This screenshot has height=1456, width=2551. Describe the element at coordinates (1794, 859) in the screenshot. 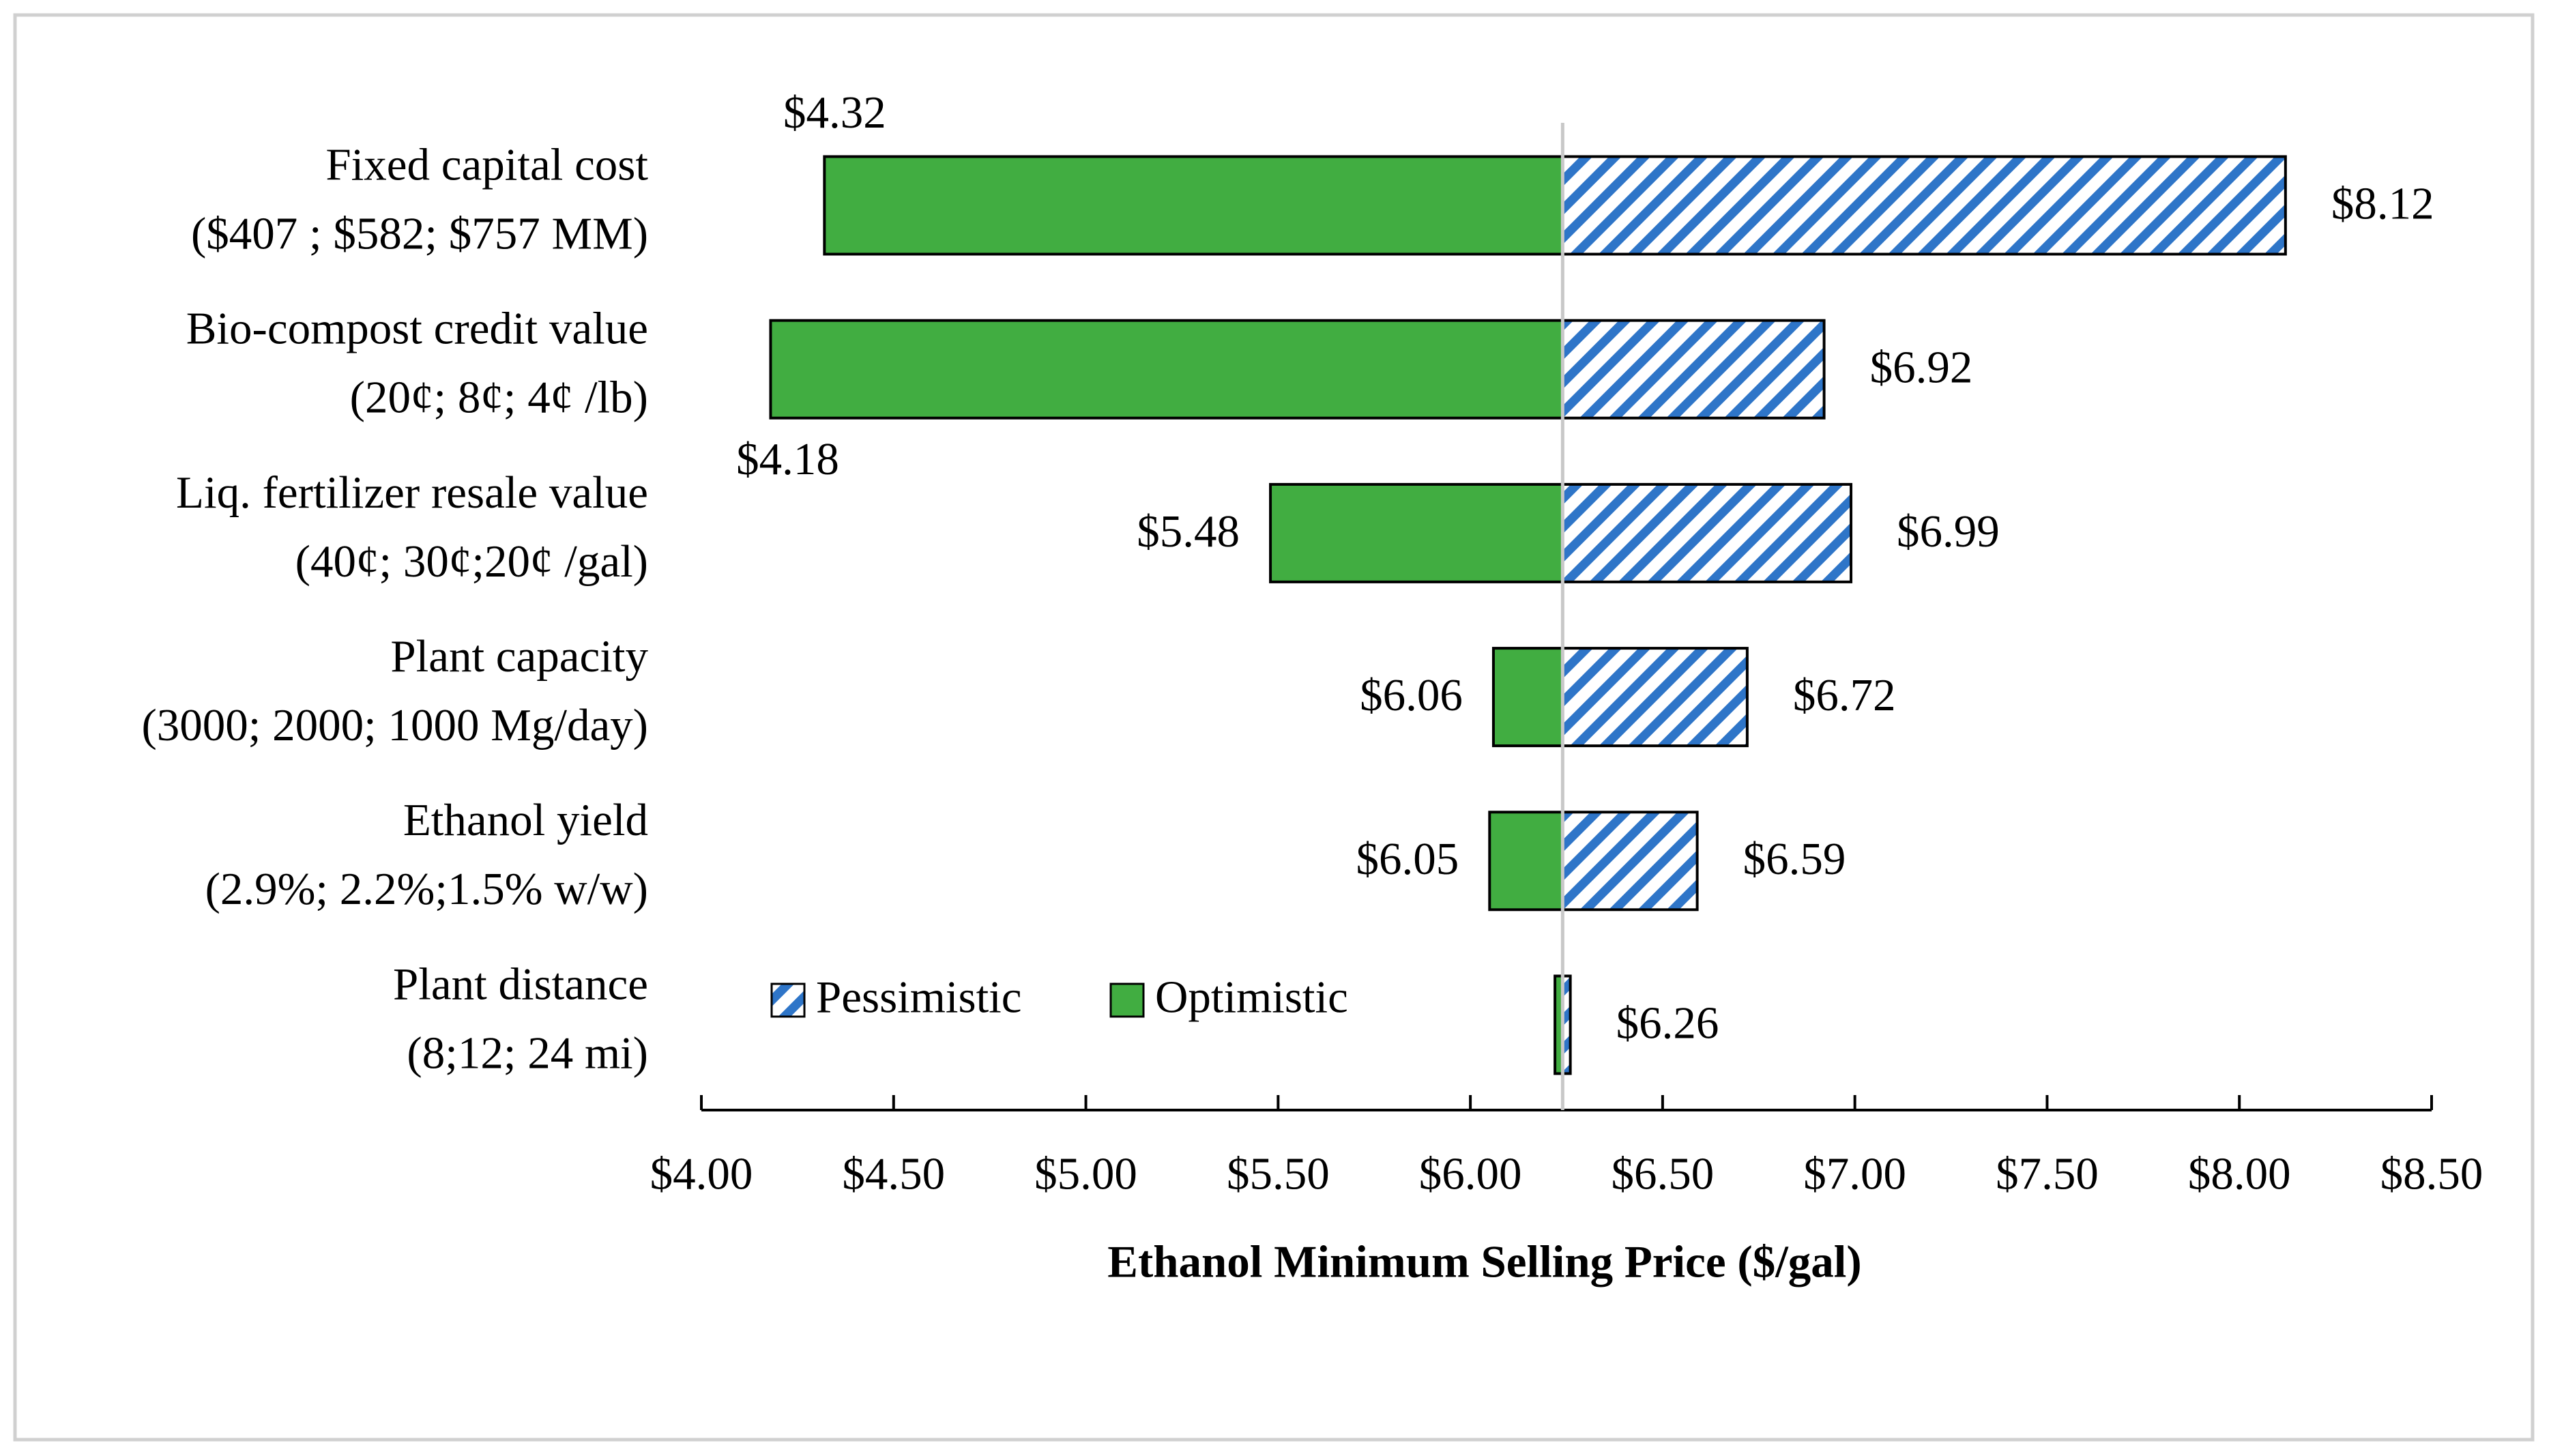

I see `value-label: $6.59` at that location.